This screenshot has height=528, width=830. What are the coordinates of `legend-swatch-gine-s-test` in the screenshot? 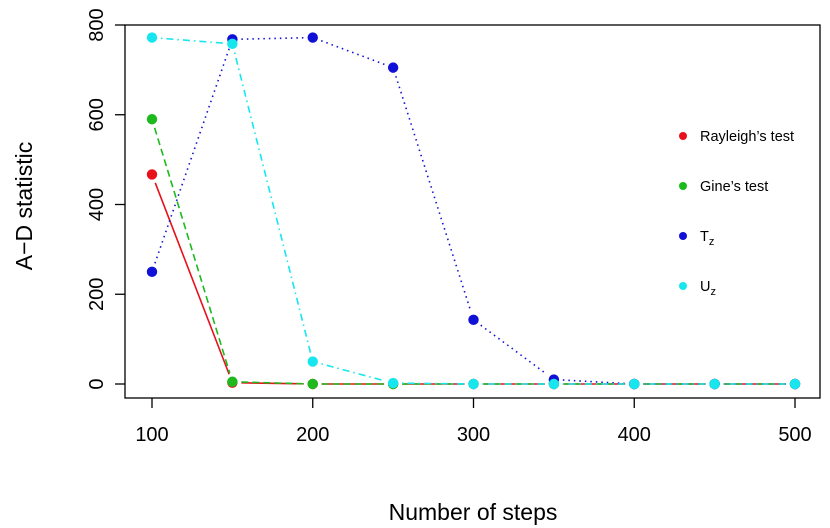 It's located at (683, 186).